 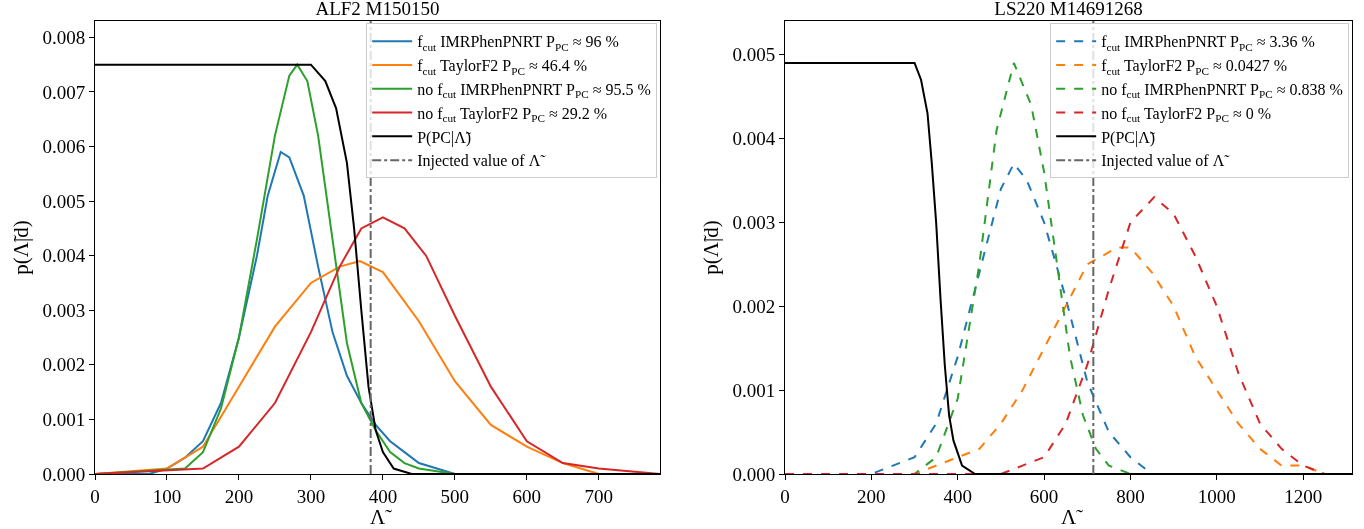 I want to click on y-tick-label: 0.008, so click(x=64, y=38).